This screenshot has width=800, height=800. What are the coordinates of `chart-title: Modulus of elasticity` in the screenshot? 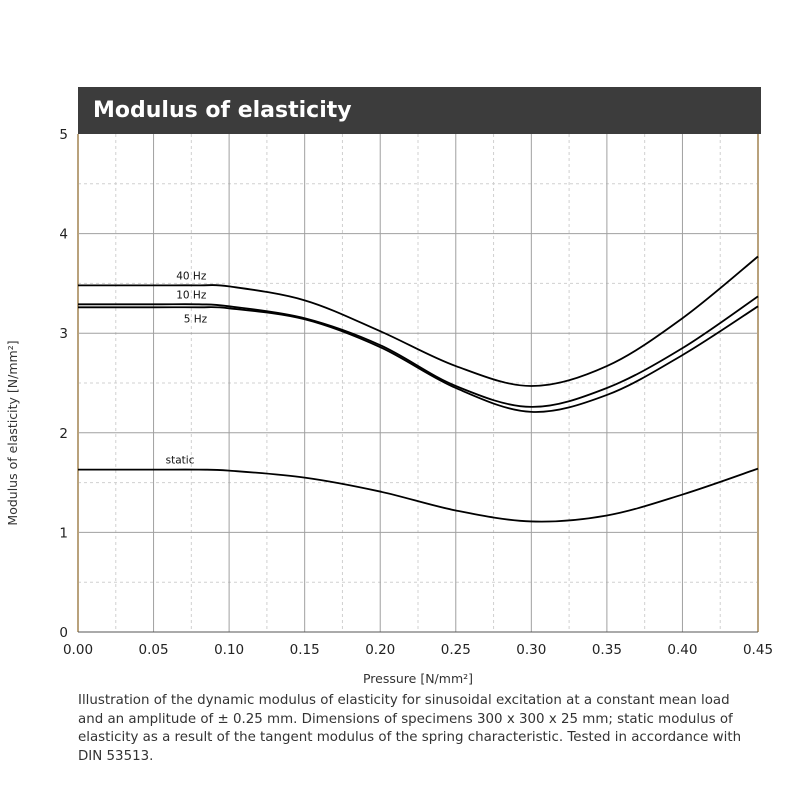 It's located at (419, 110).